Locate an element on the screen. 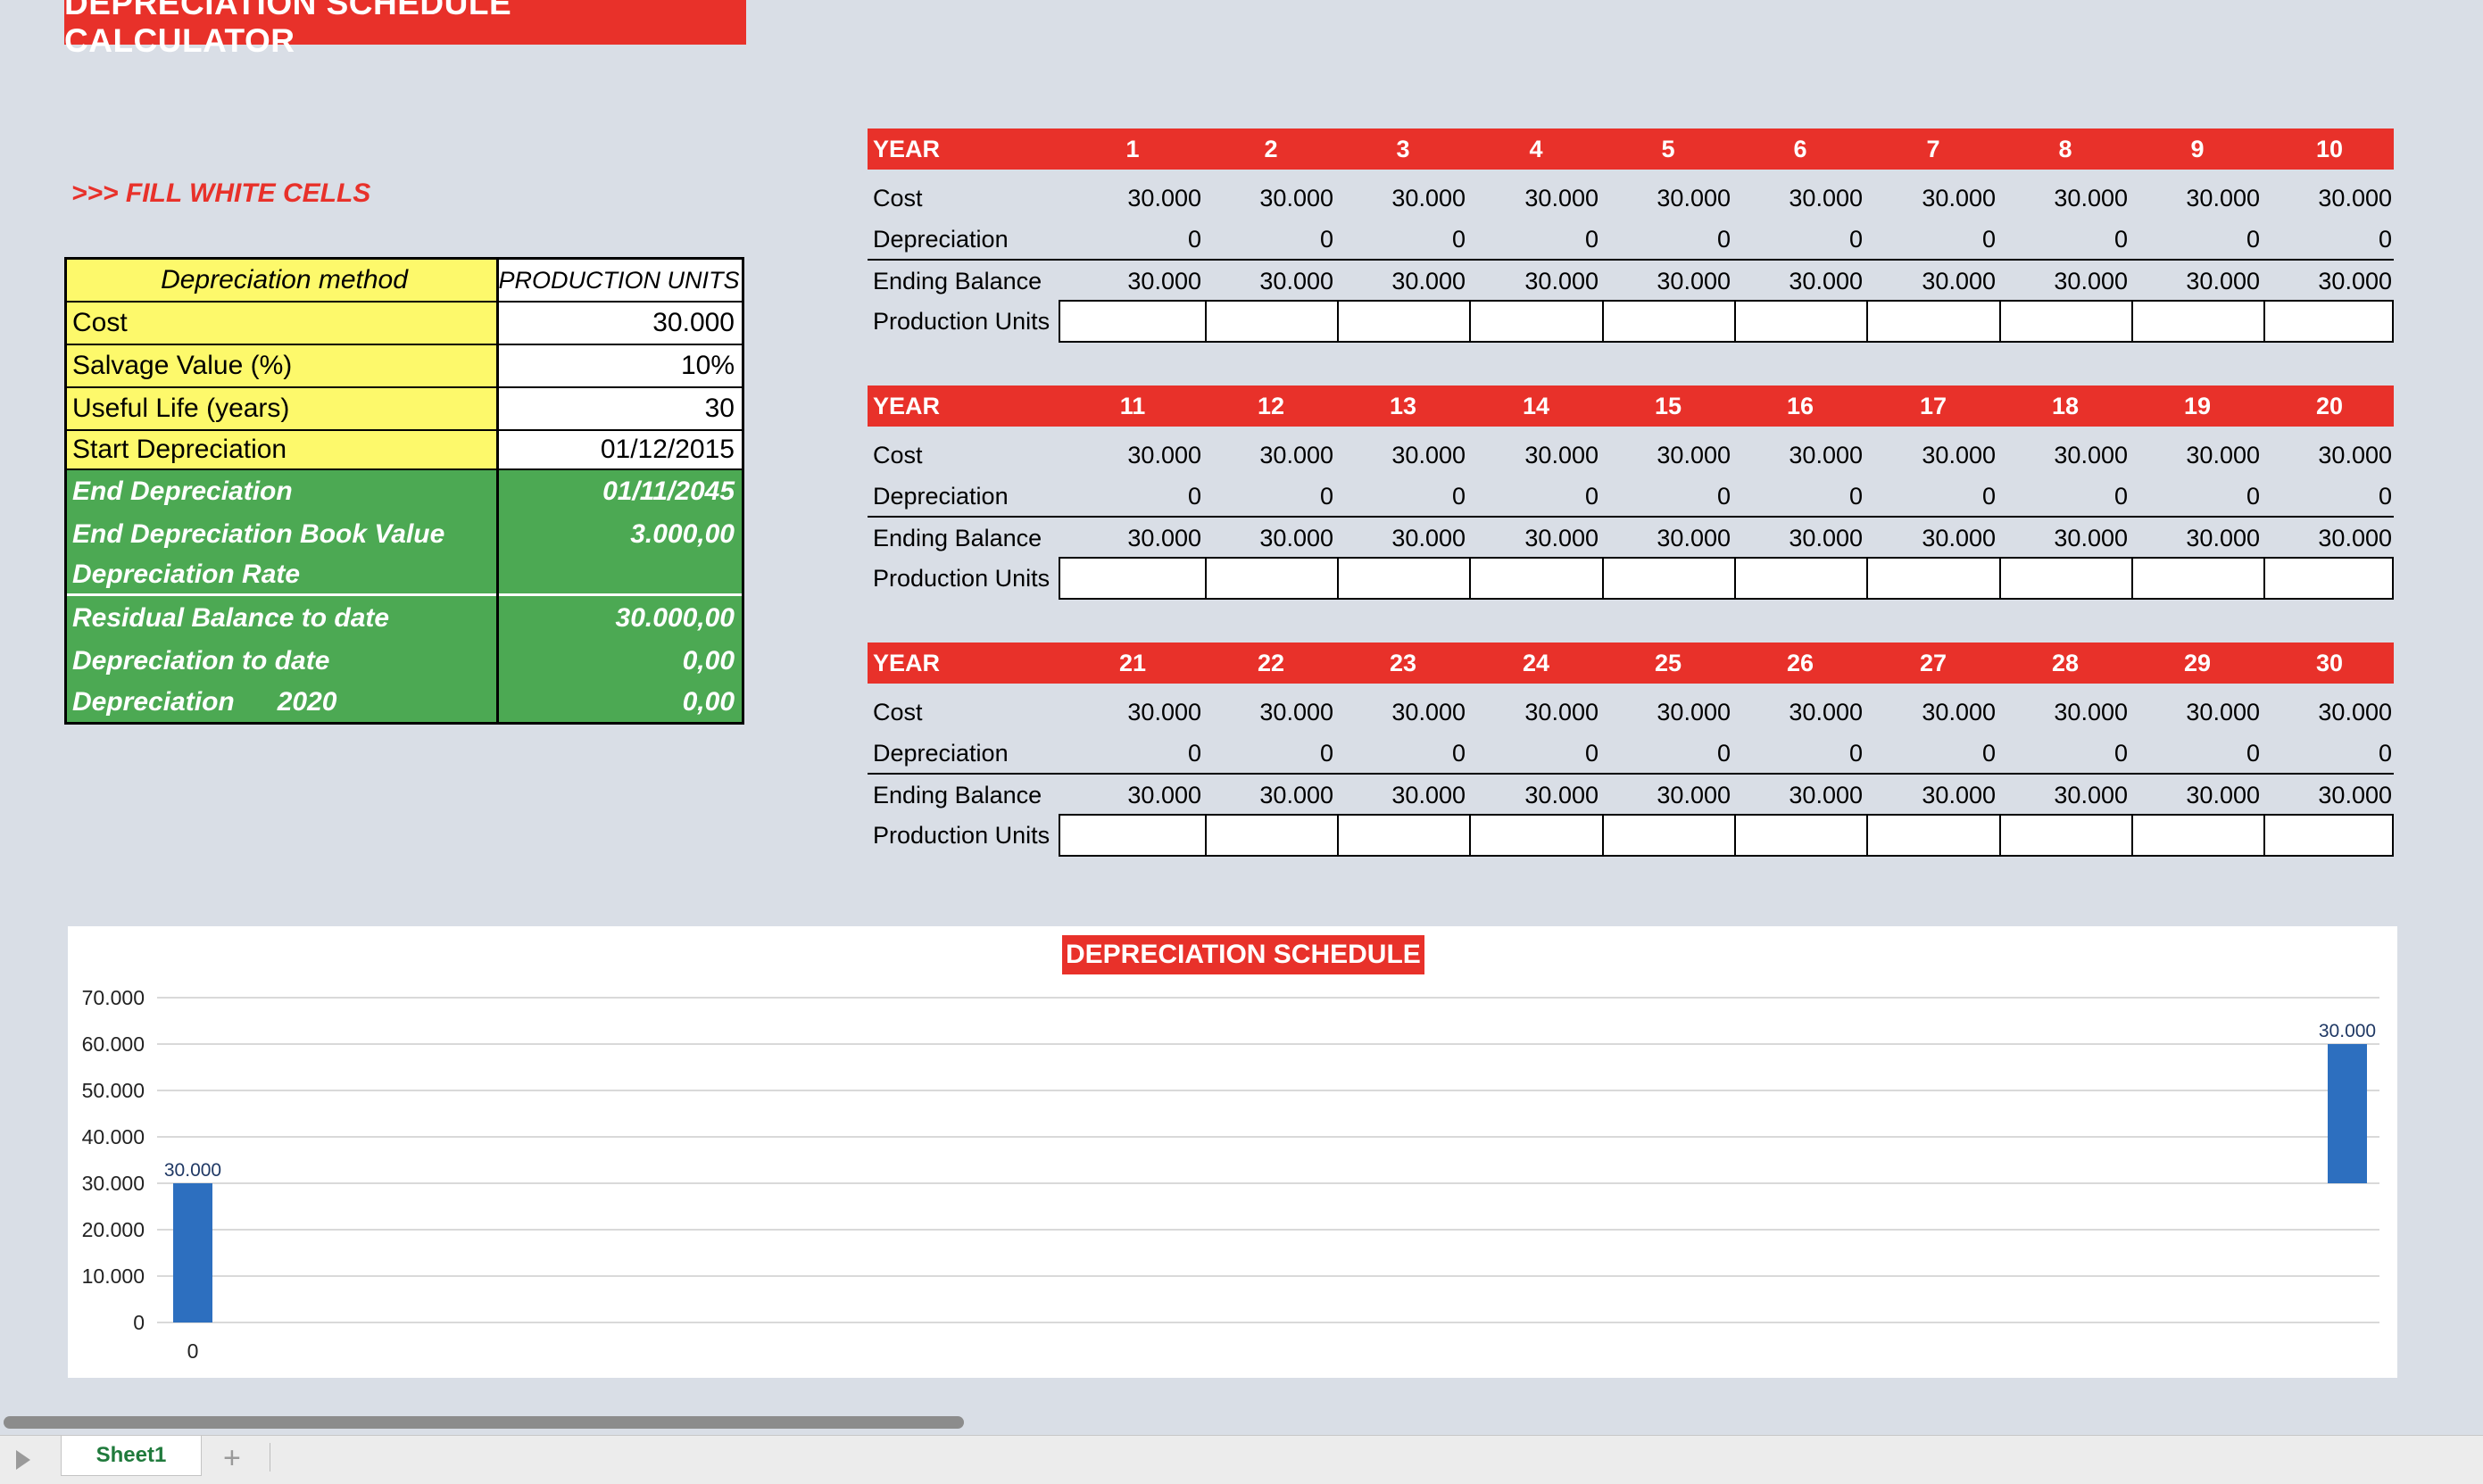 The image size is (2483, 1484). method-label: Depreciation method is located at coordinates (281, 280).